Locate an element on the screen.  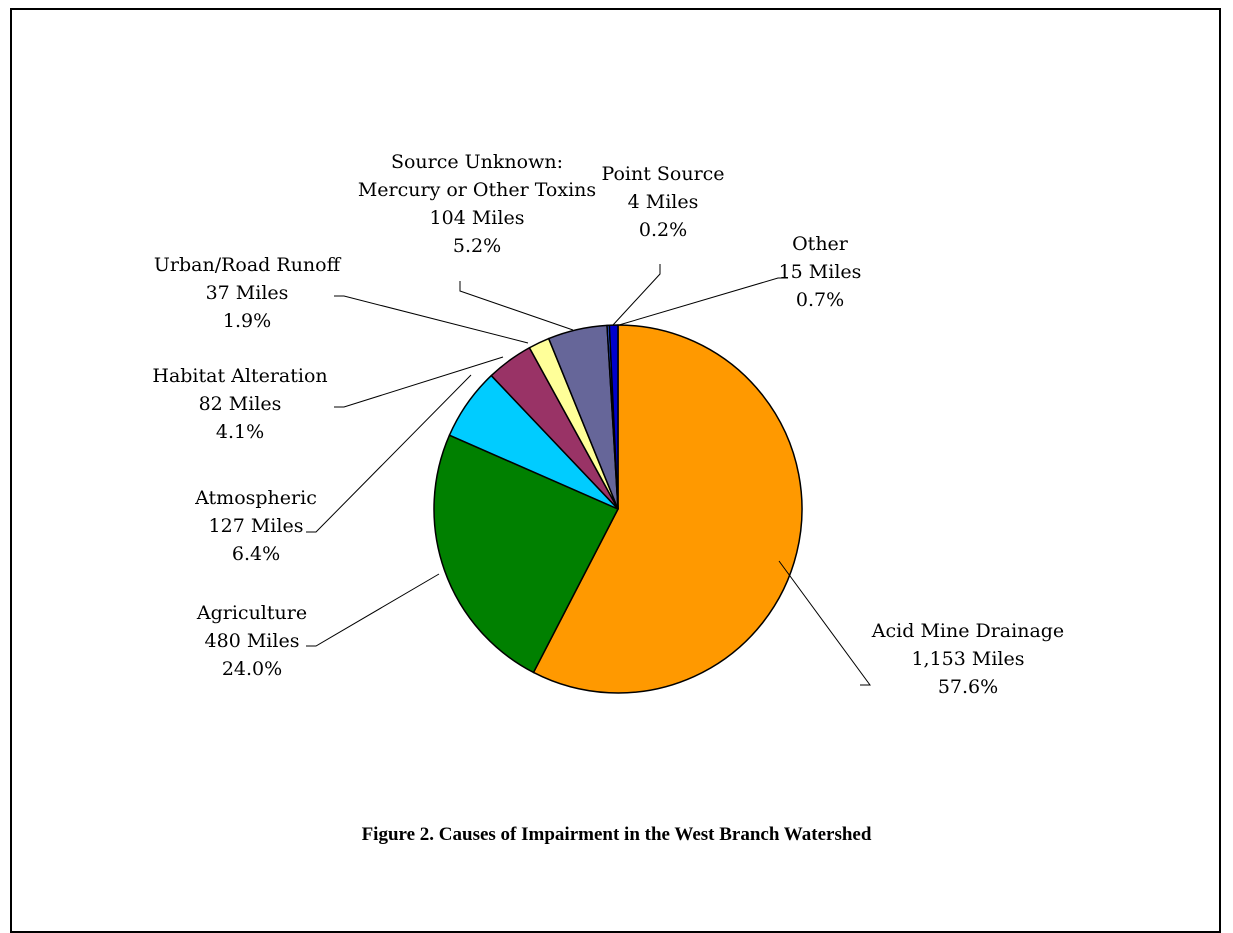
label-line-urban-road-runoff-1: 37 Miles is located at coordinates (247, 293).